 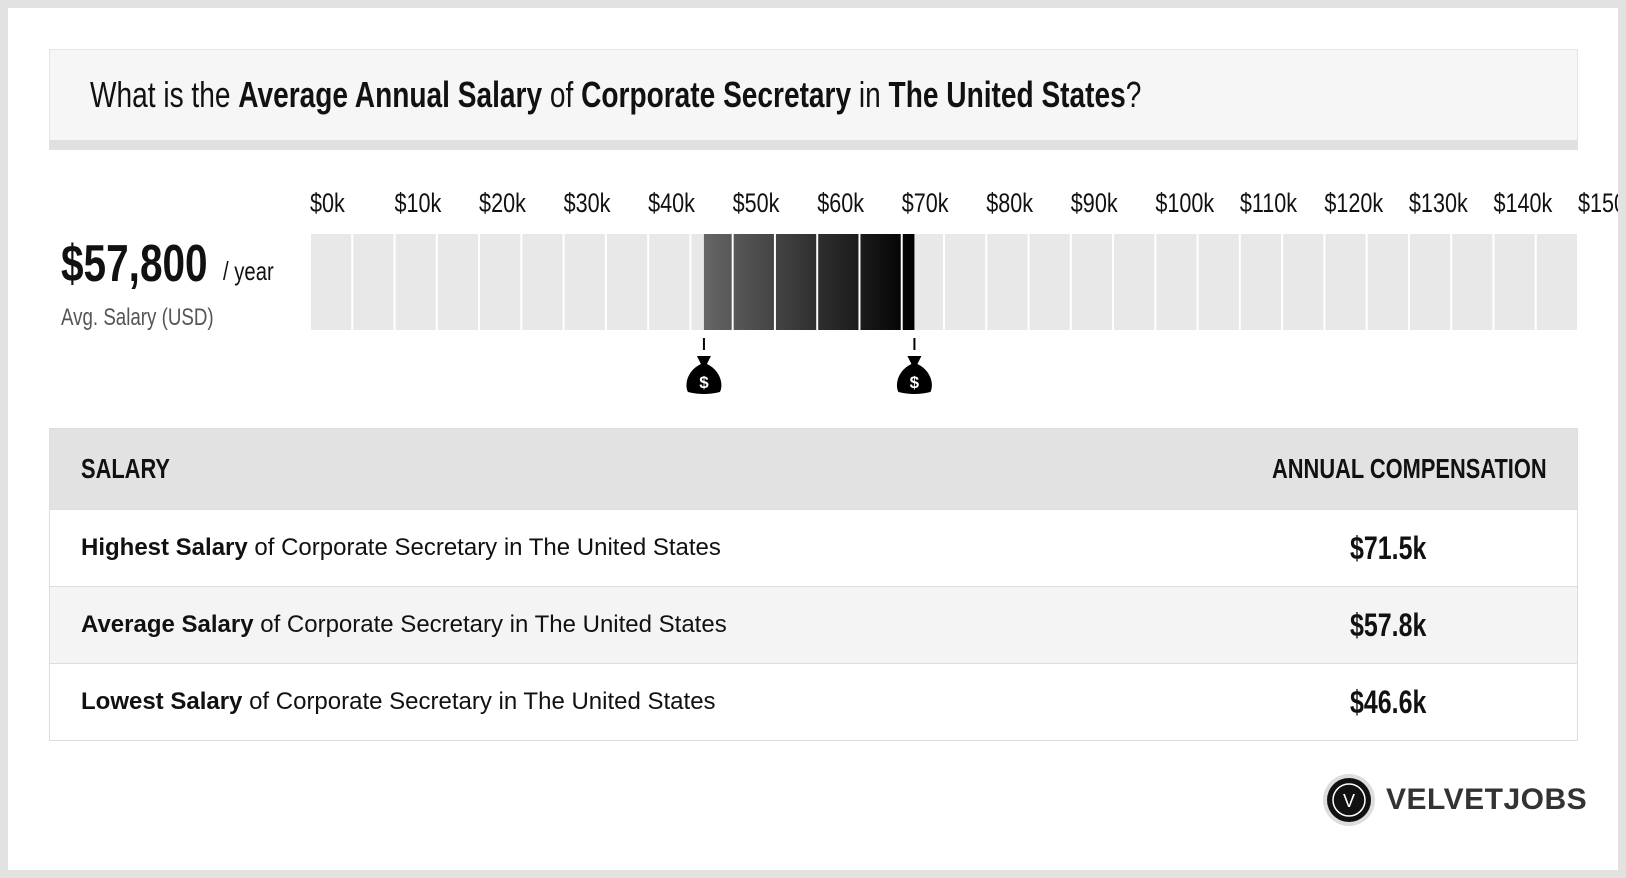 I want to click on tick-label: $50k, so click(x=757, y=204).